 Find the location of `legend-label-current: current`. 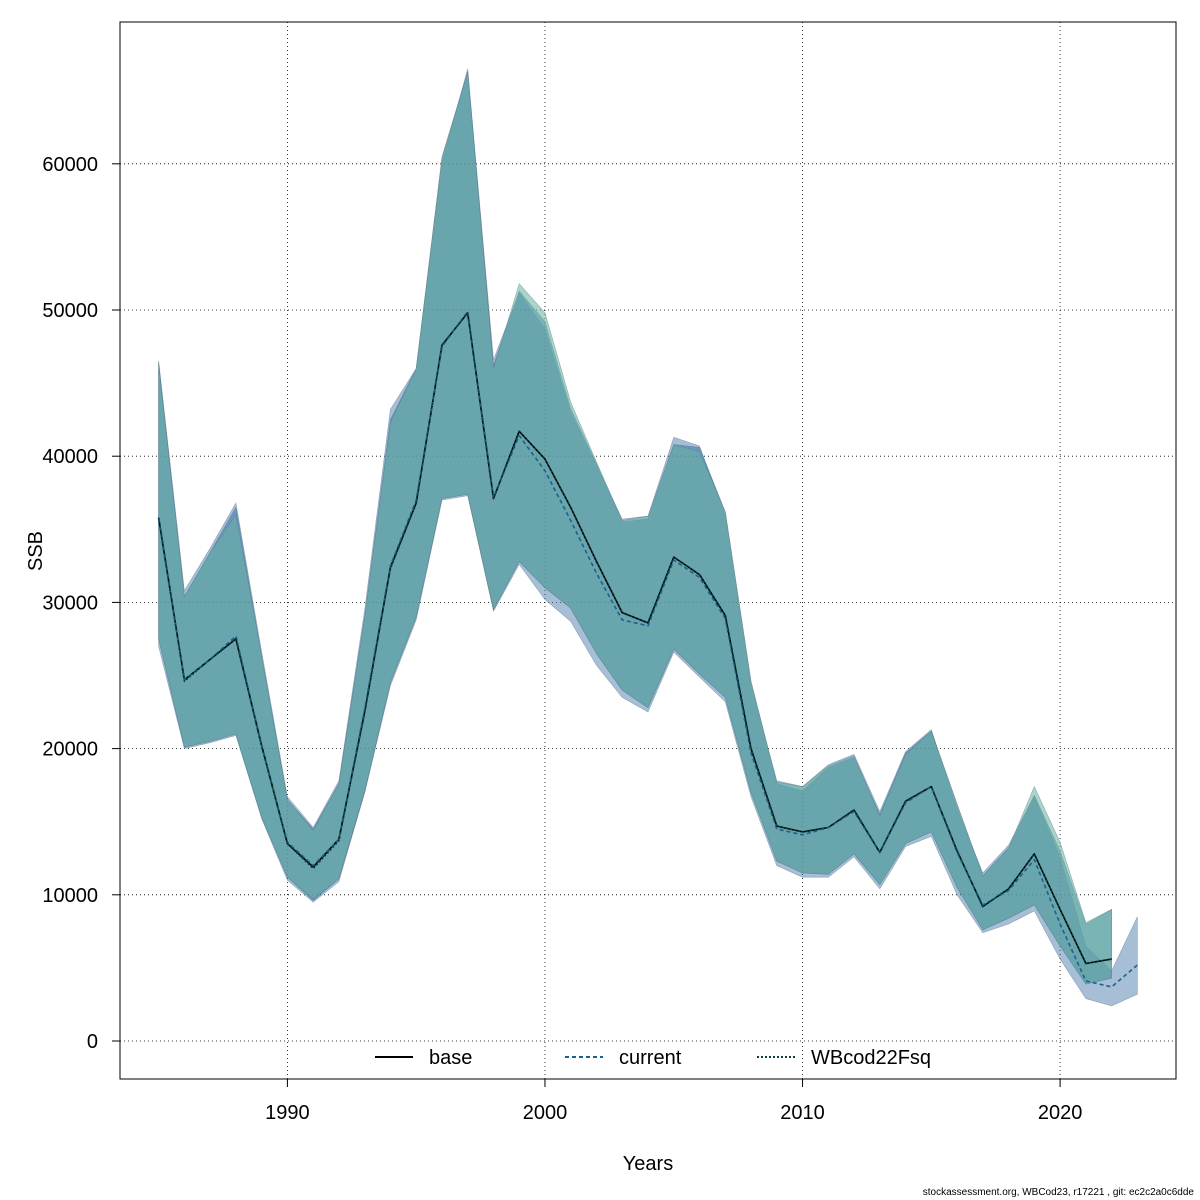

legend-label-current: current is located at coordinates (650, 1058).